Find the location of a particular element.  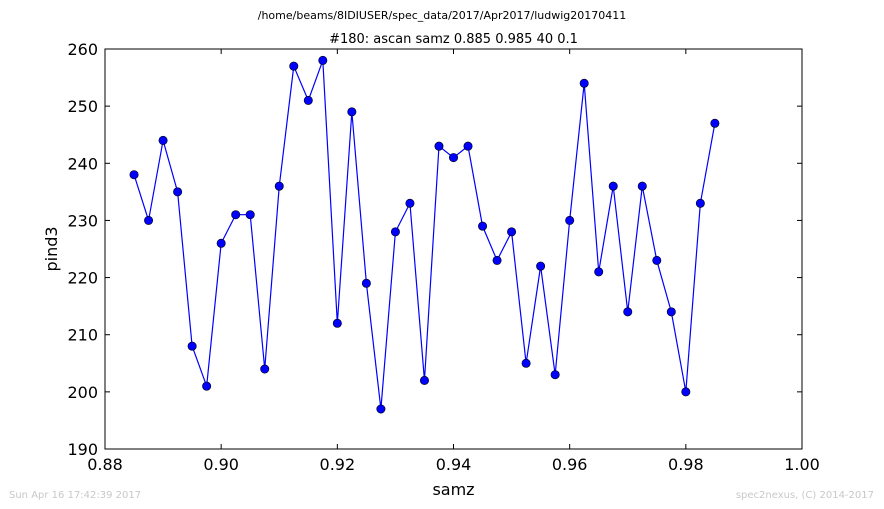

x-tick-label: 0.96 is located at coordinates (570, 464).